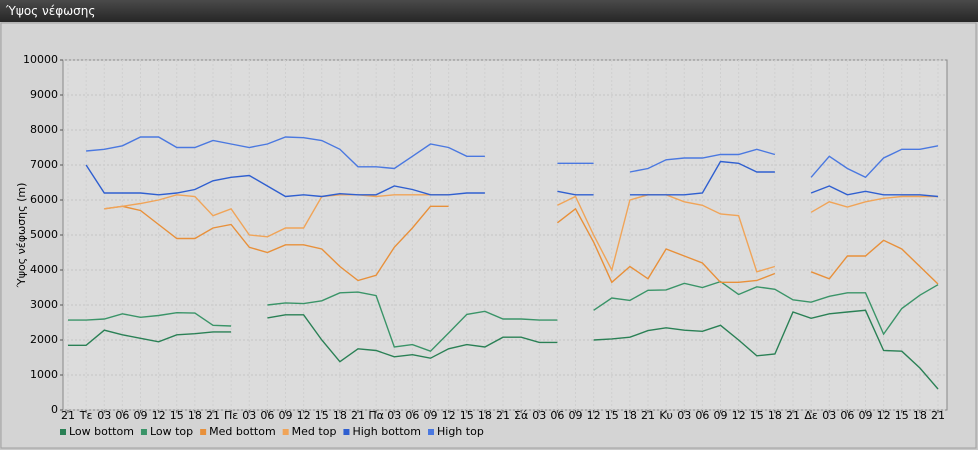  I want to click on x-tick-label: Κυ, so click(666, 415).